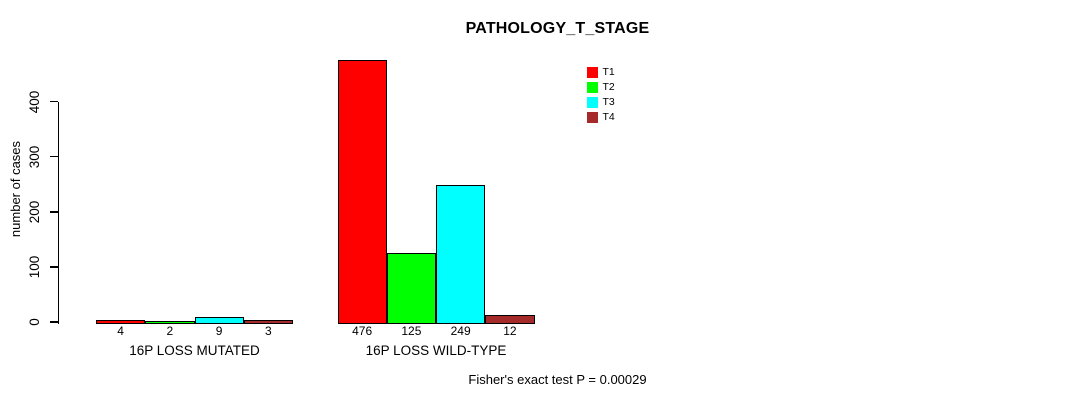 The height and width of the screenshot is (400, 1090). Describe the element at coordinates (510, 331) in the screenshot. I see `bar-value-label: 12` at that location.